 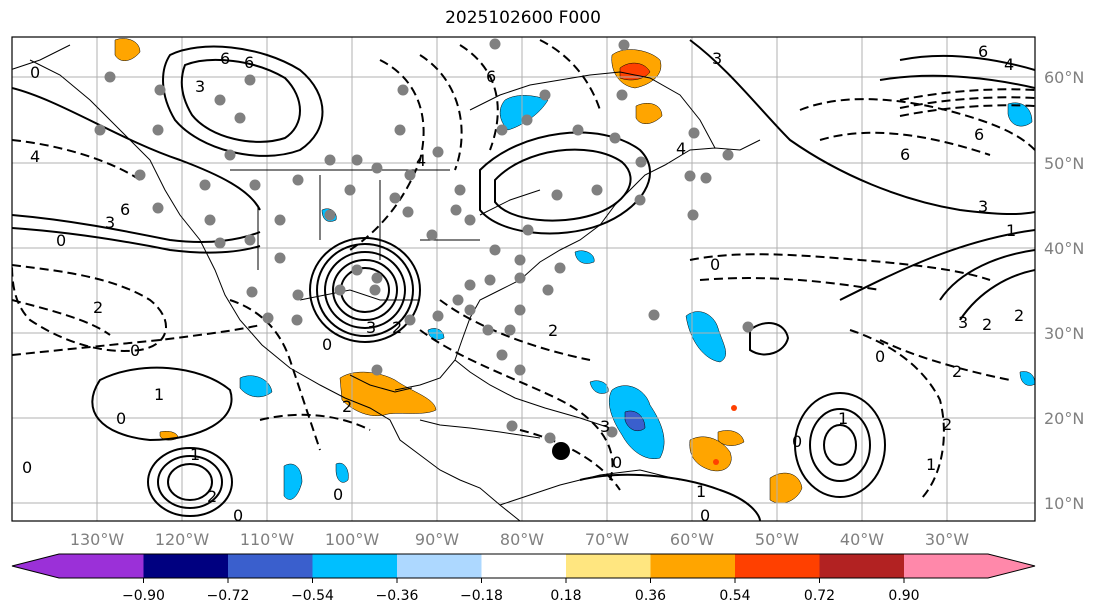 What do you see at coordinates (143, 596) in the screenshot?
I see `colorbar-tick-label: −0.90` at bounding box center [143, 596].